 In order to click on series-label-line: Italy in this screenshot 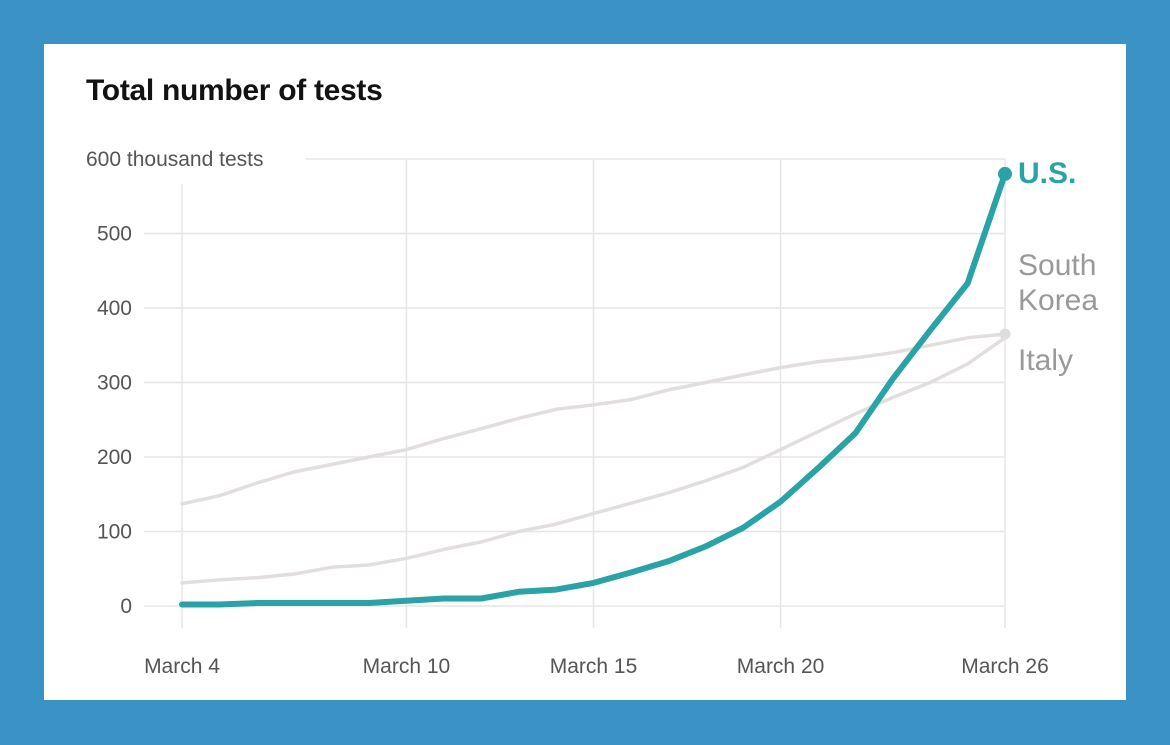, I will do `click(1045, 360)`.